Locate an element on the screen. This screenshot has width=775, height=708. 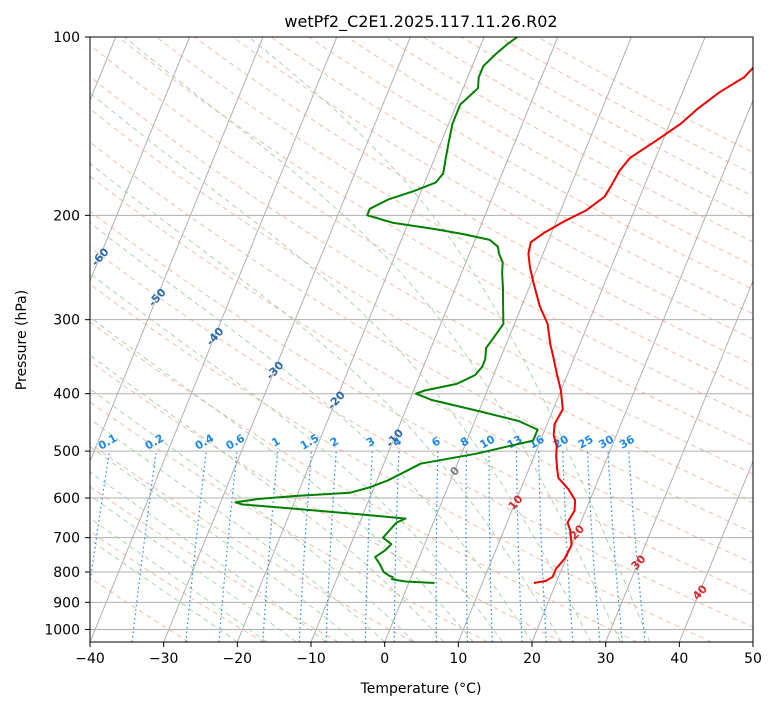
chart-title: wetPf2_C2E1.2025.117.11.26.R02 is located at coordinates (420, 22).